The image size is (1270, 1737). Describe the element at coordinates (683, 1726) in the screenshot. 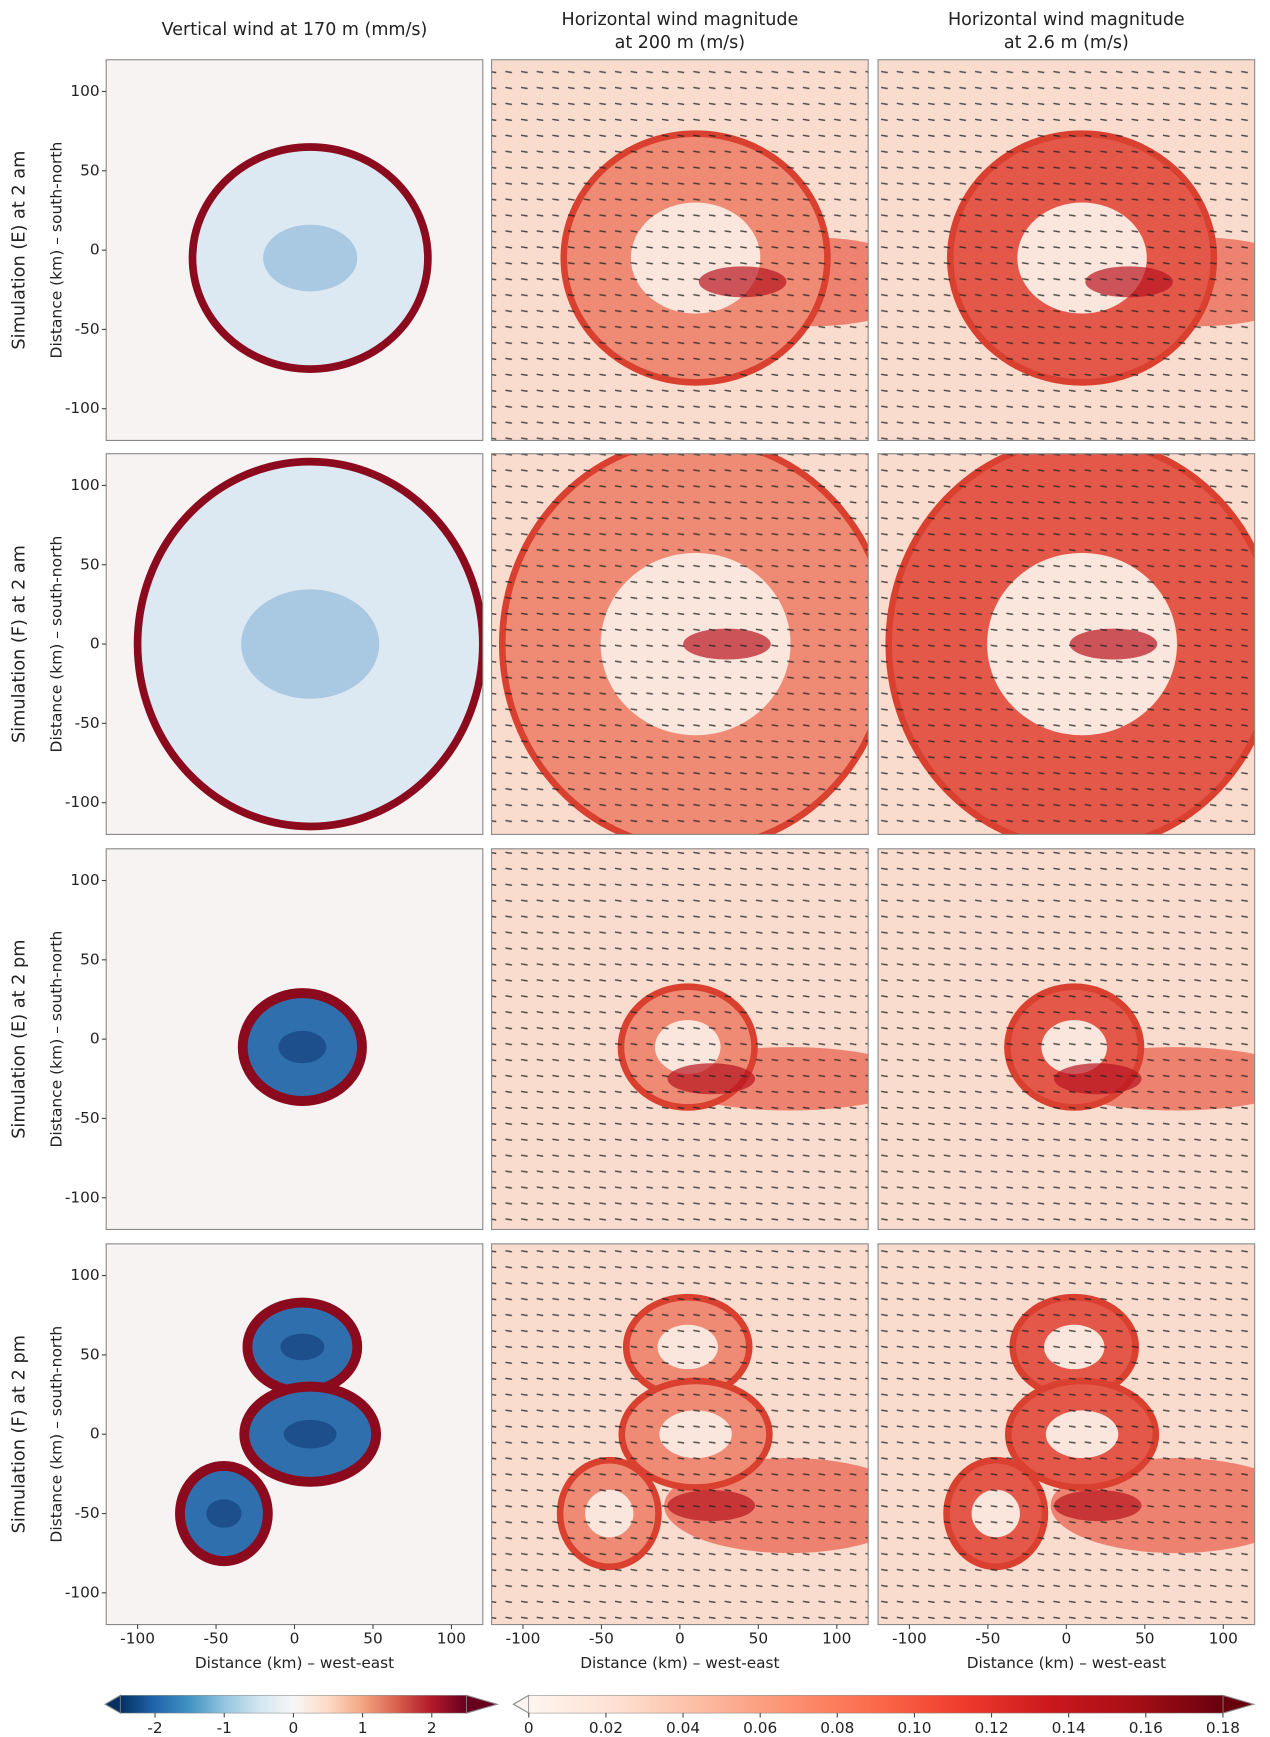

I see `colorbar-tick-label: 0.04` at that location.